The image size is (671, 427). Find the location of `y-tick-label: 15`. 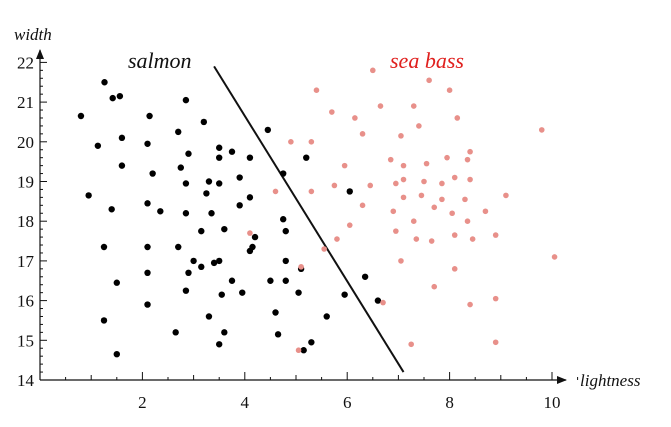

y-tick-label: 15 is located at coordinates (25, 340).